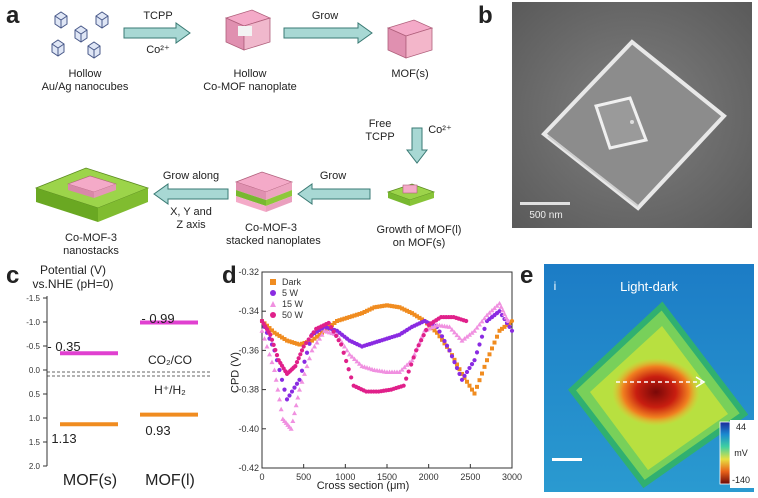 This screenshot has height=498, width=758. I want to click on panel-c-label: c, so click(13, 275).